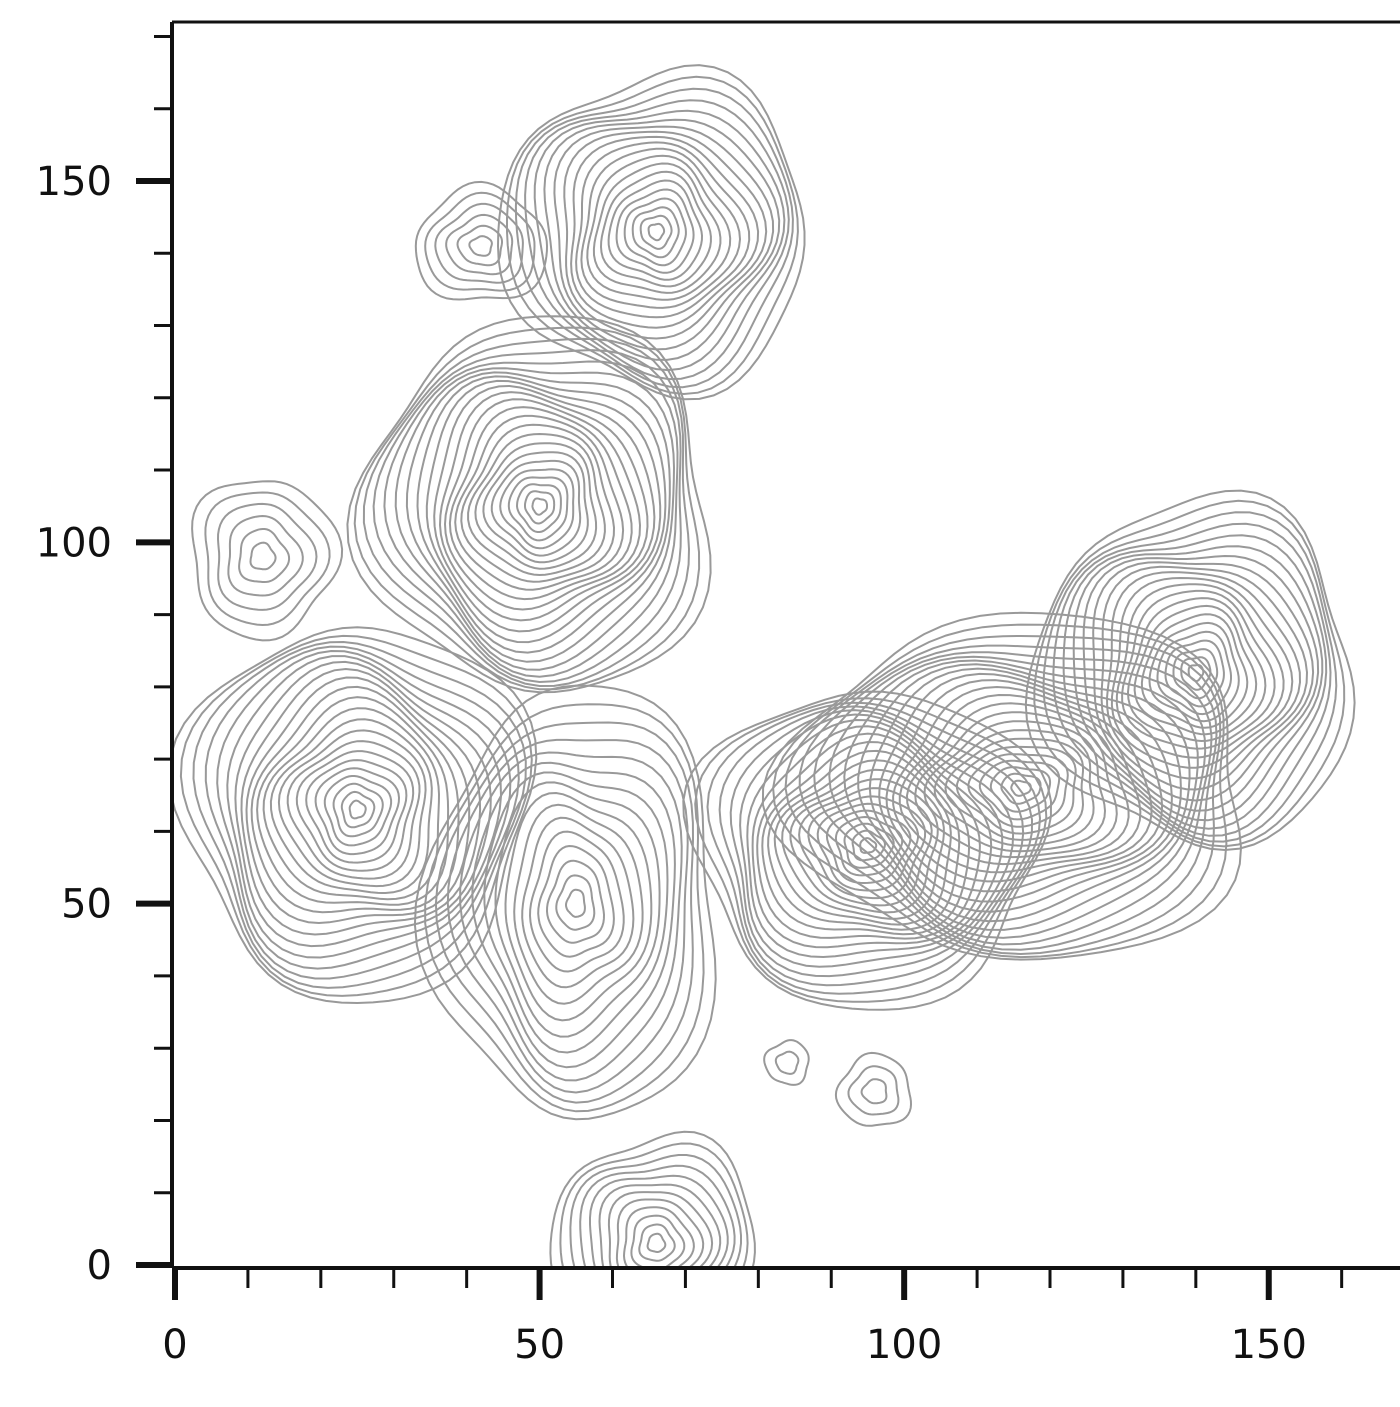 This screenshot has height=1407, width=1400. Describe the element at coordinates (1269, 1345) in the screenshot. I see `x-tick-label: 150` at that location.